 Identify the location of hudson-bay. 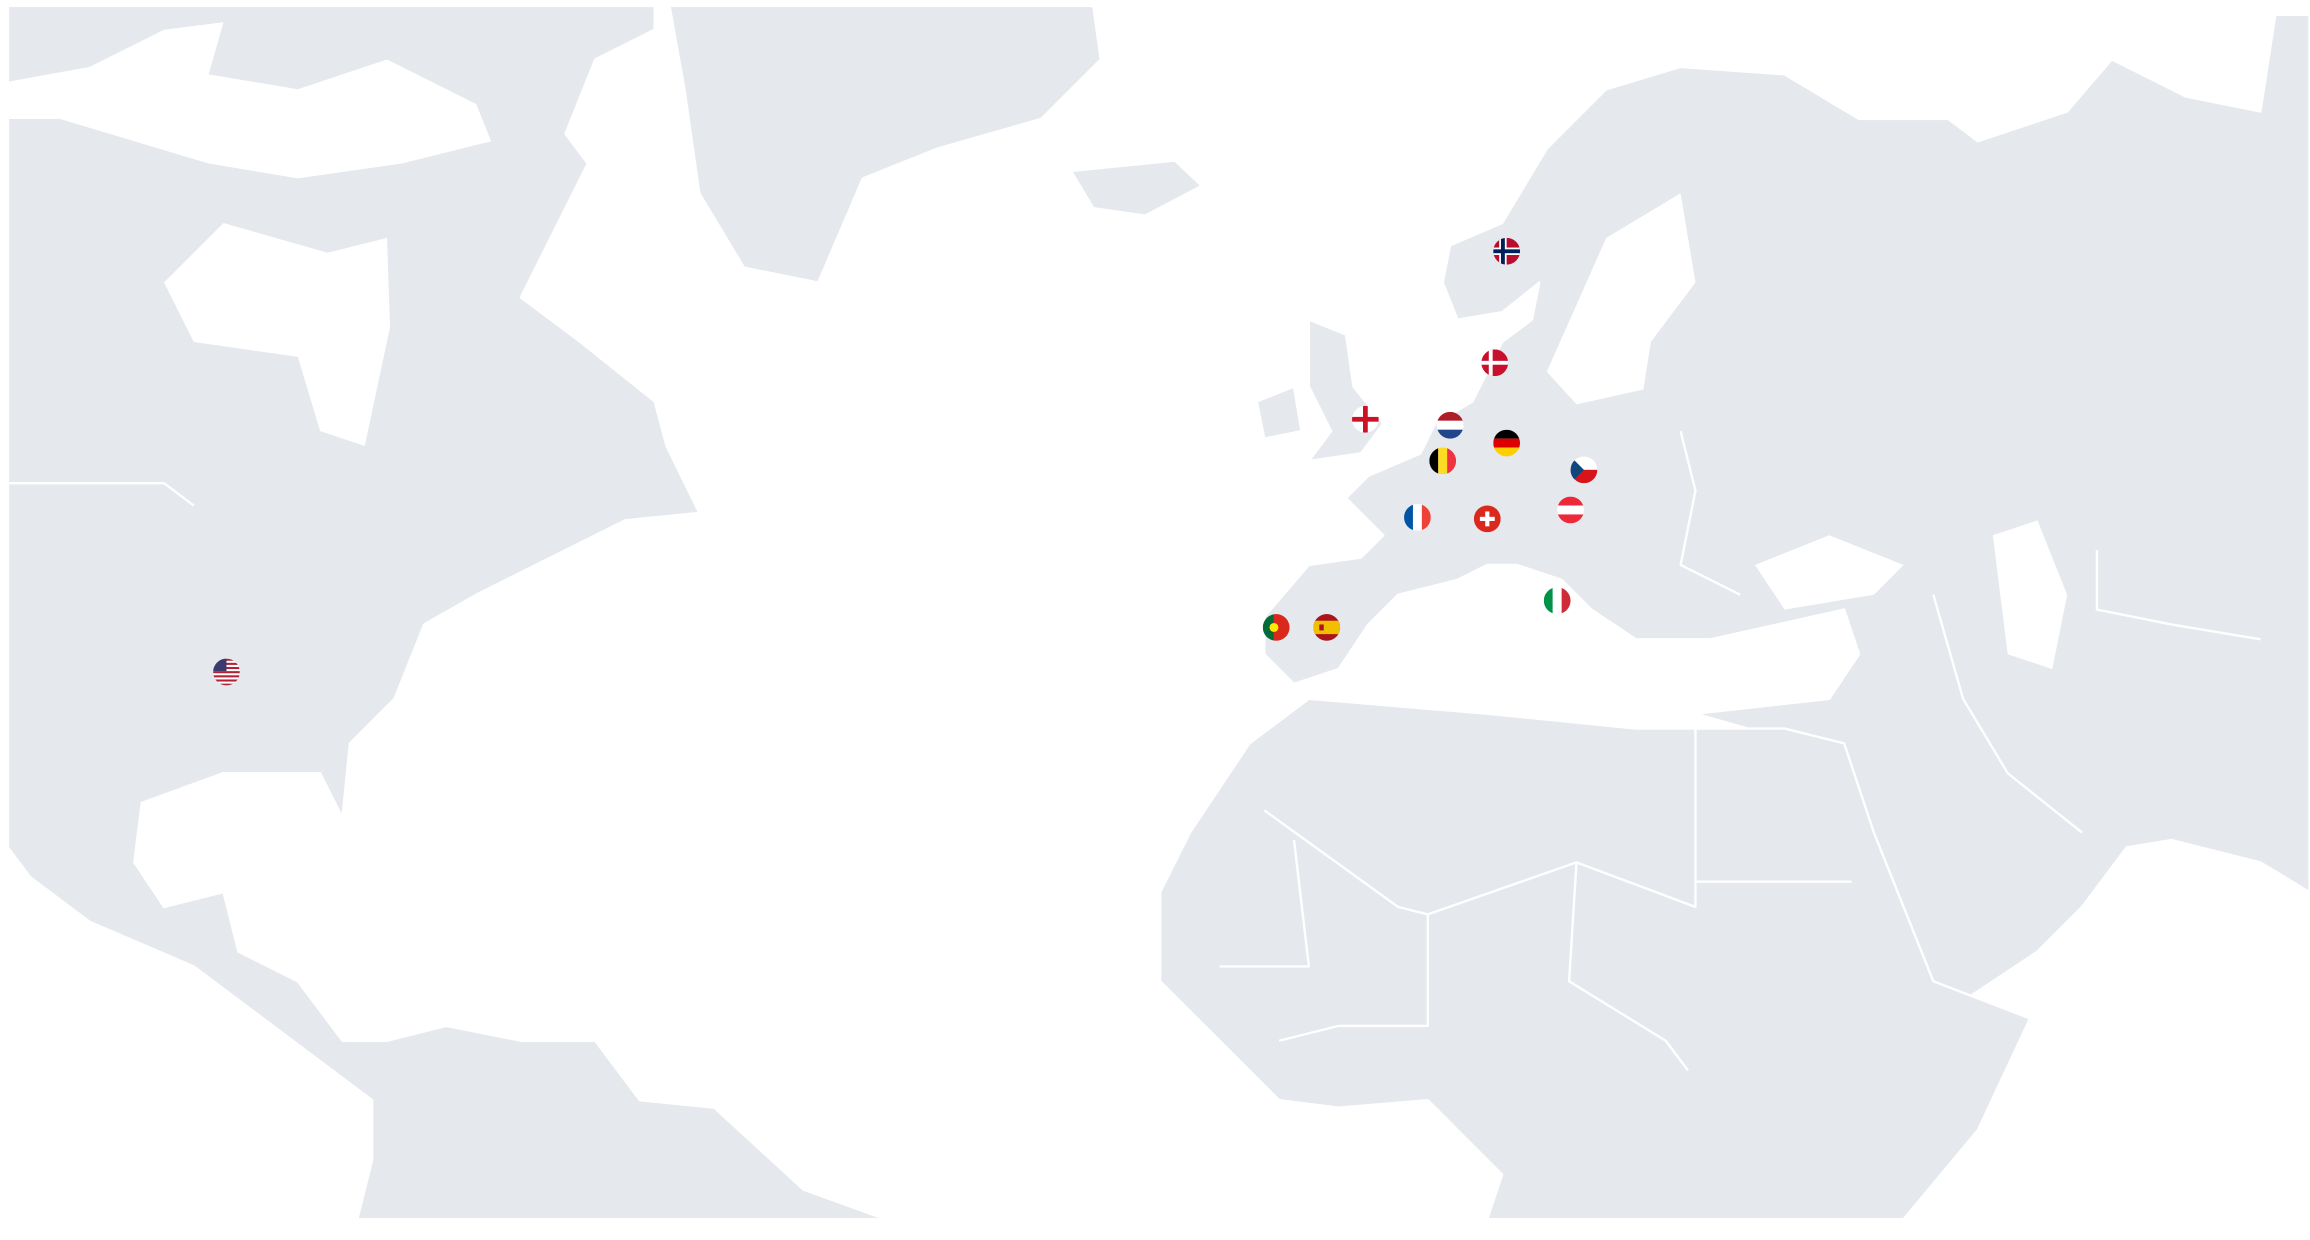
(277, 335).